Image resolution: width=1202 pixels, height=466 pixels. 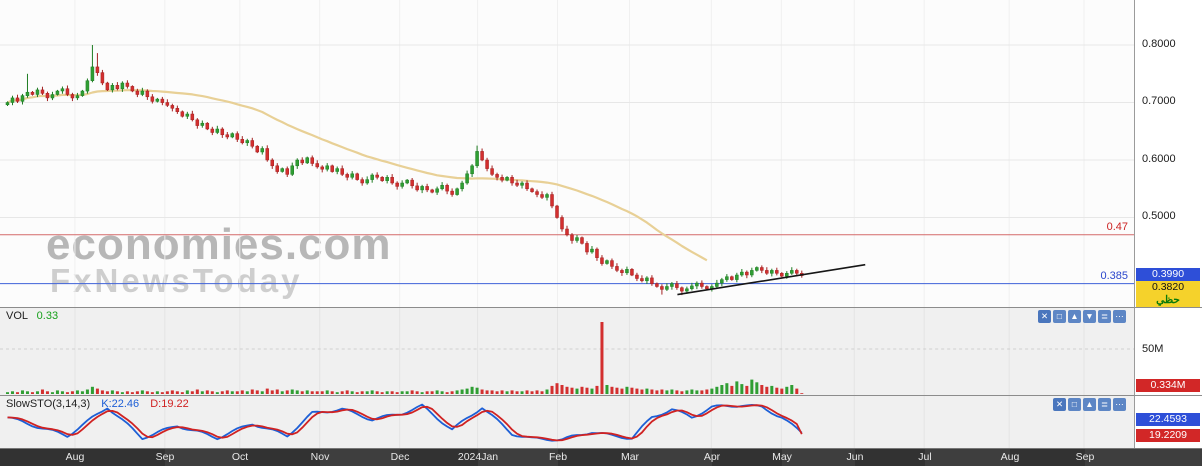 I want to click on volume-pane-buttons: ✕ □ ▲ ▼ ≣ ⋯, so click(x=1082, y=316).